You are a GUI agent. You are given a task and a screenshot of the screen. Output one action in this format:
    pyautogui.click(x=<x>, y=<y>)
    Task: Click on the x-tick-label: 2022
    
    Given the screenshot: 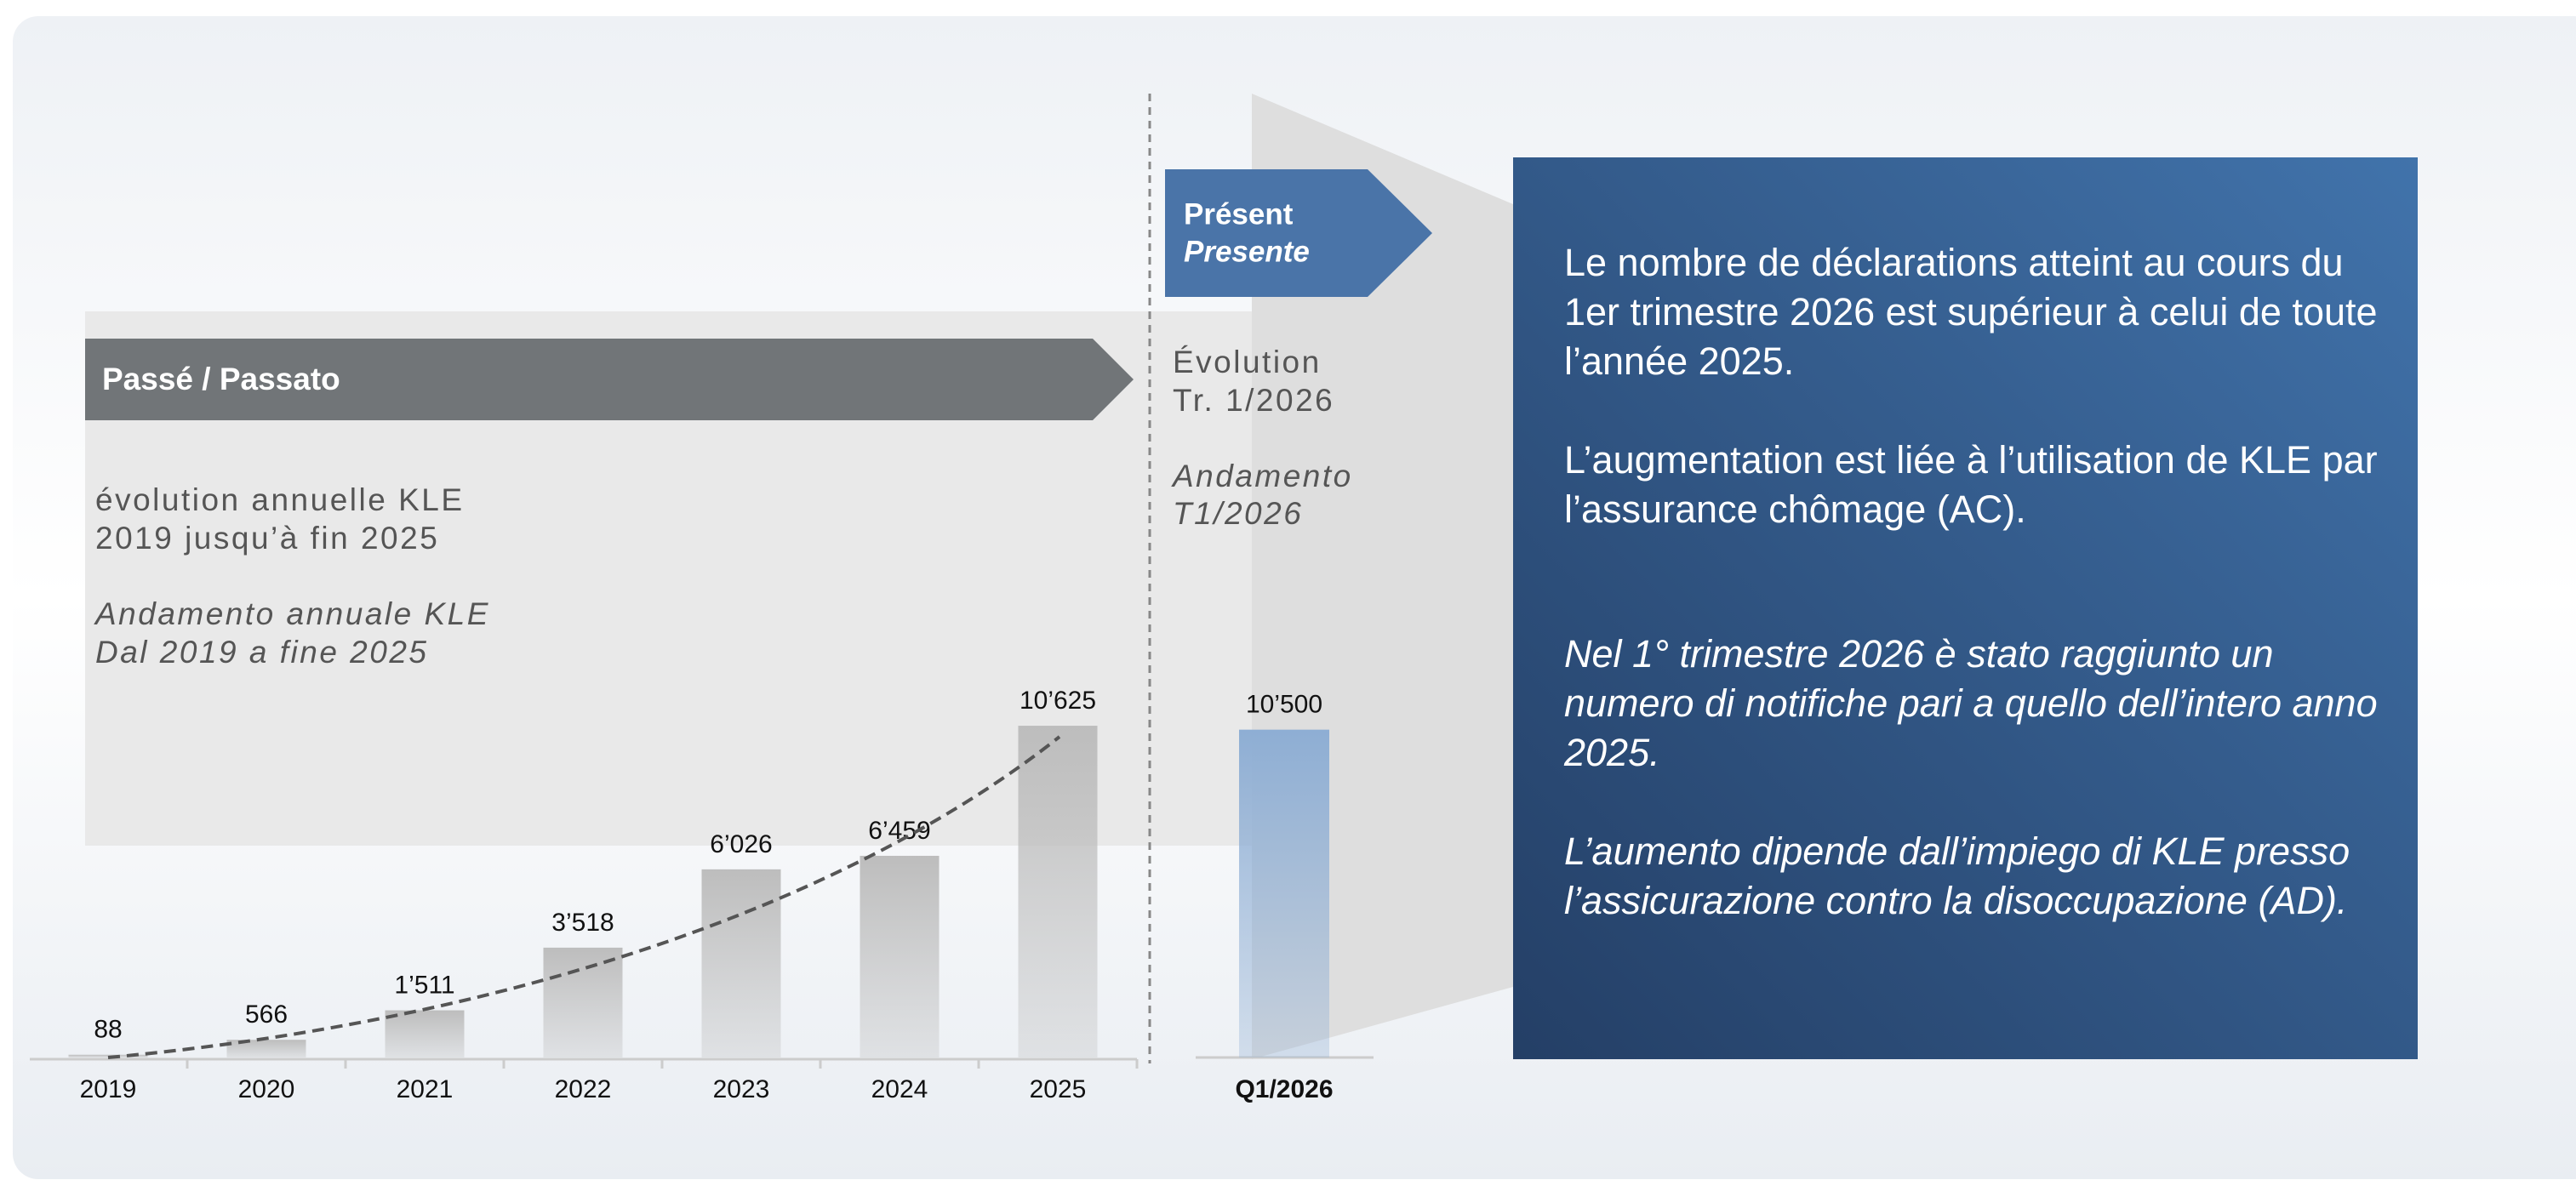 What is the action you would take?
    pyautogui.click(x=583, y=1089)
    